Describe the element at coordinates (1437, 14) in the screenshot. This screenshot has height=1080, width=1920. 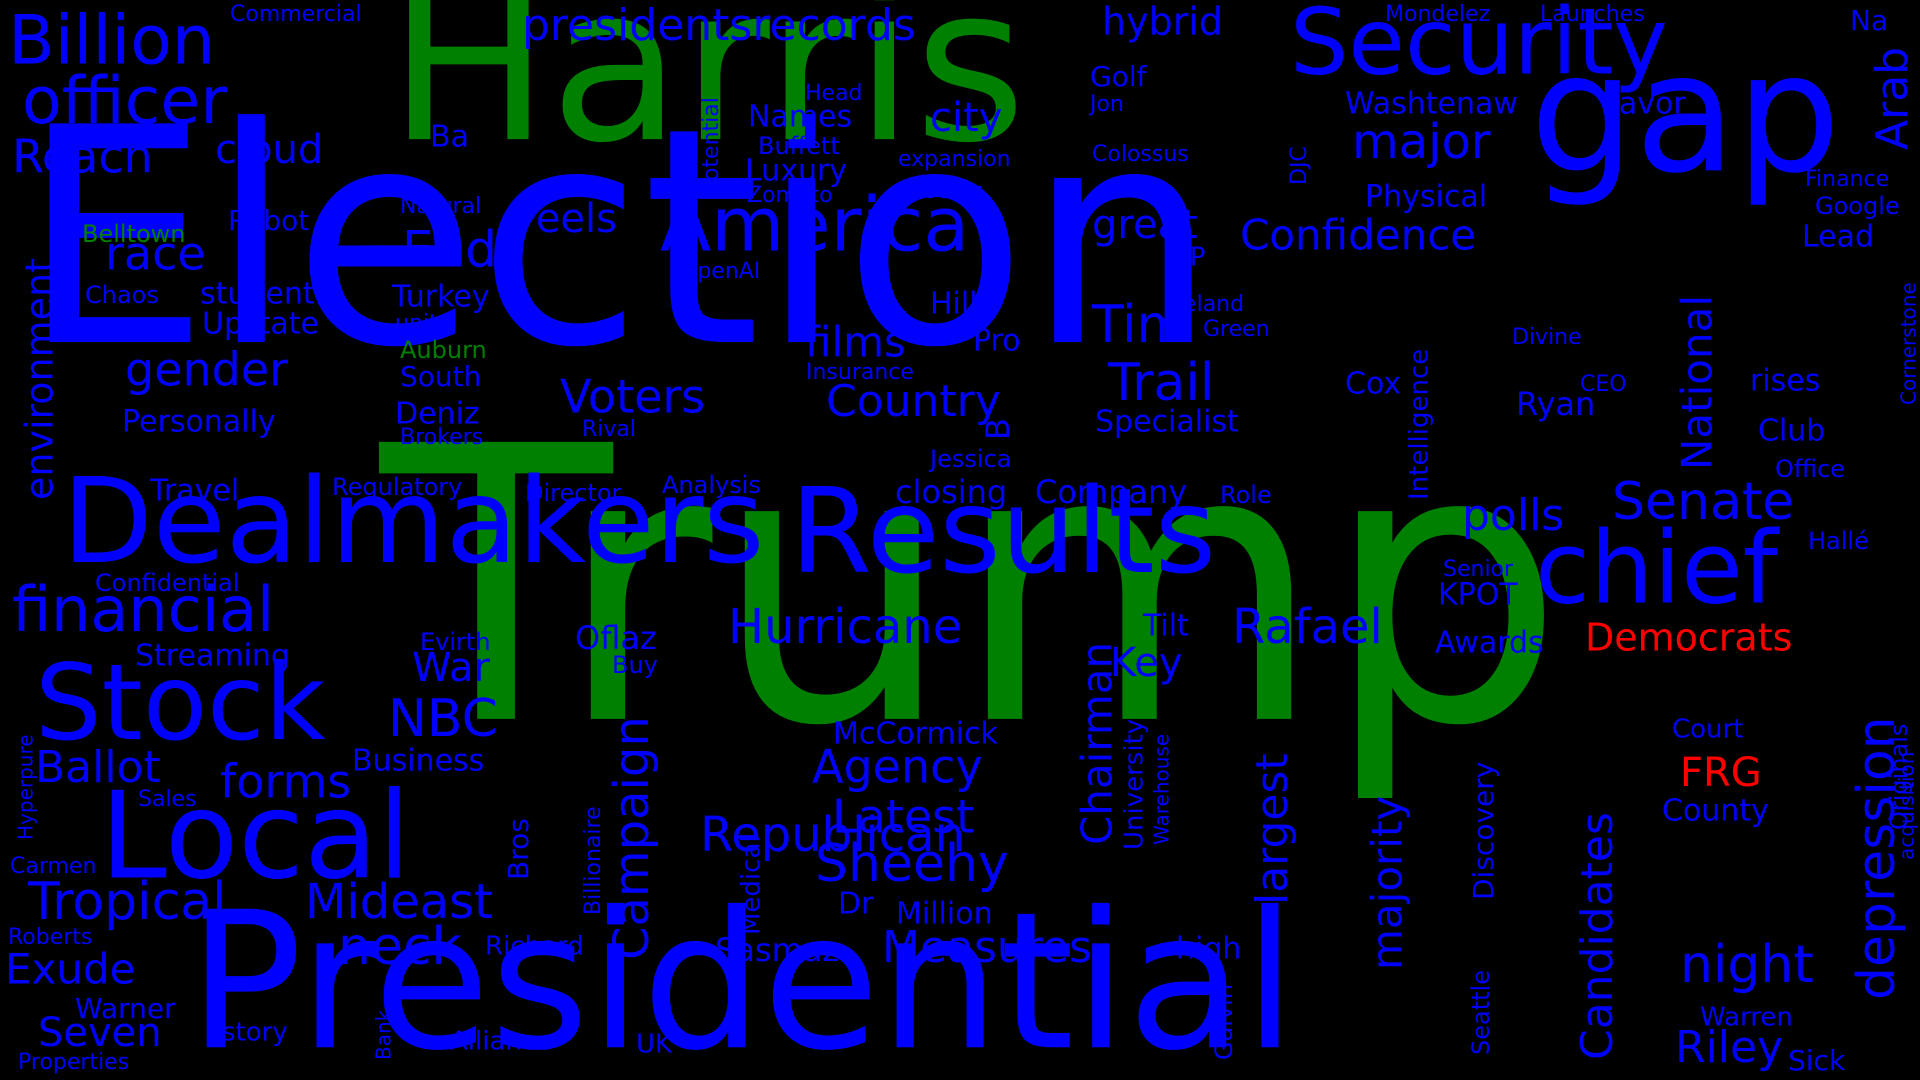
I see `cloud-word: Mondelez` at that location.